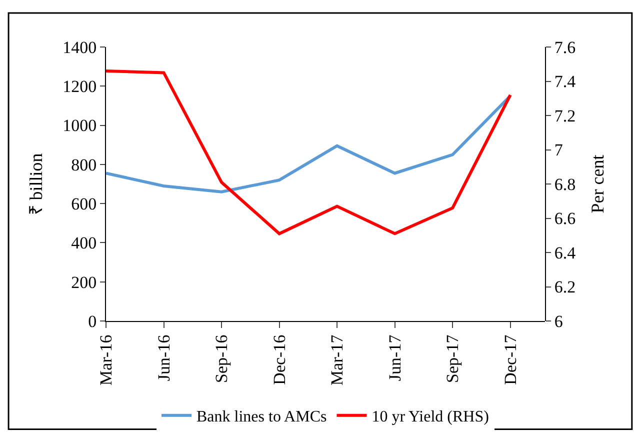  What do you see at coordinates (92, 321) in the screenshot?
I see `y-tick-label: 0` at bounding box center [92, 321].